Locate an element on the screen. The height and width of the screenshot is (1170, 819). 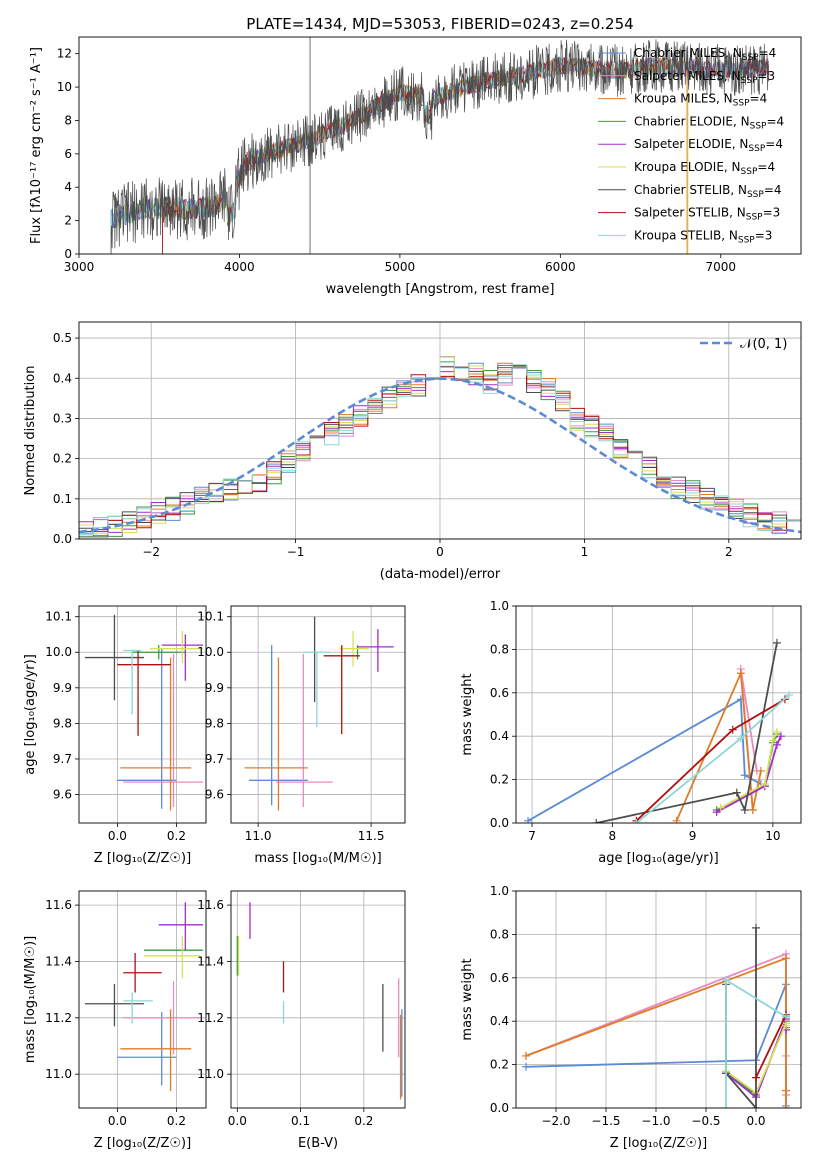
y-axis-label: mass [log₁₀(M/M☉)] is located at coordinates (30, 999).